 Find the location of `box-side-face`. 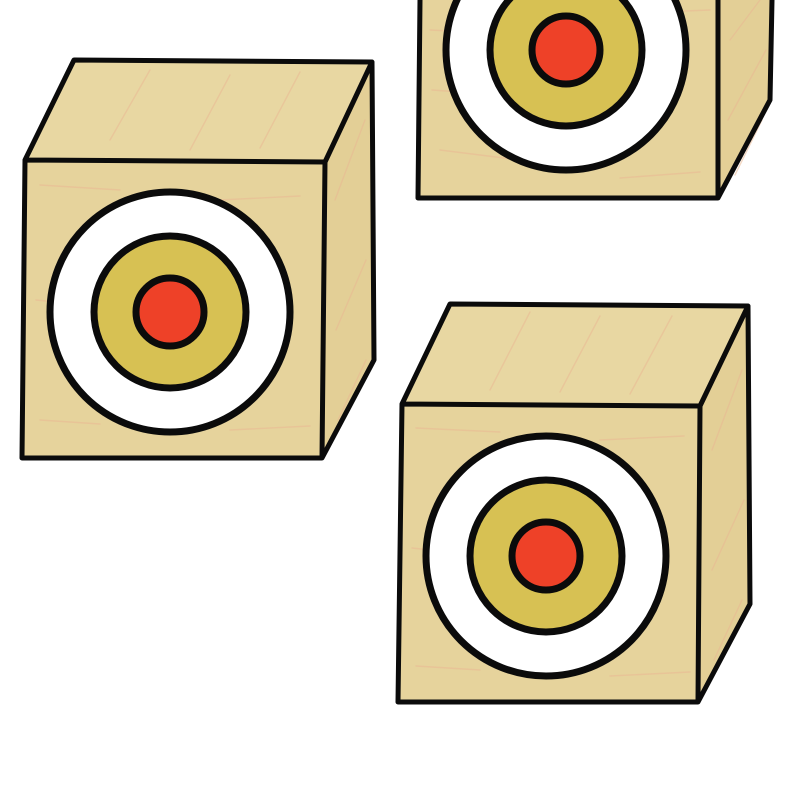

box-side-face is located at coordinates (745, 99).